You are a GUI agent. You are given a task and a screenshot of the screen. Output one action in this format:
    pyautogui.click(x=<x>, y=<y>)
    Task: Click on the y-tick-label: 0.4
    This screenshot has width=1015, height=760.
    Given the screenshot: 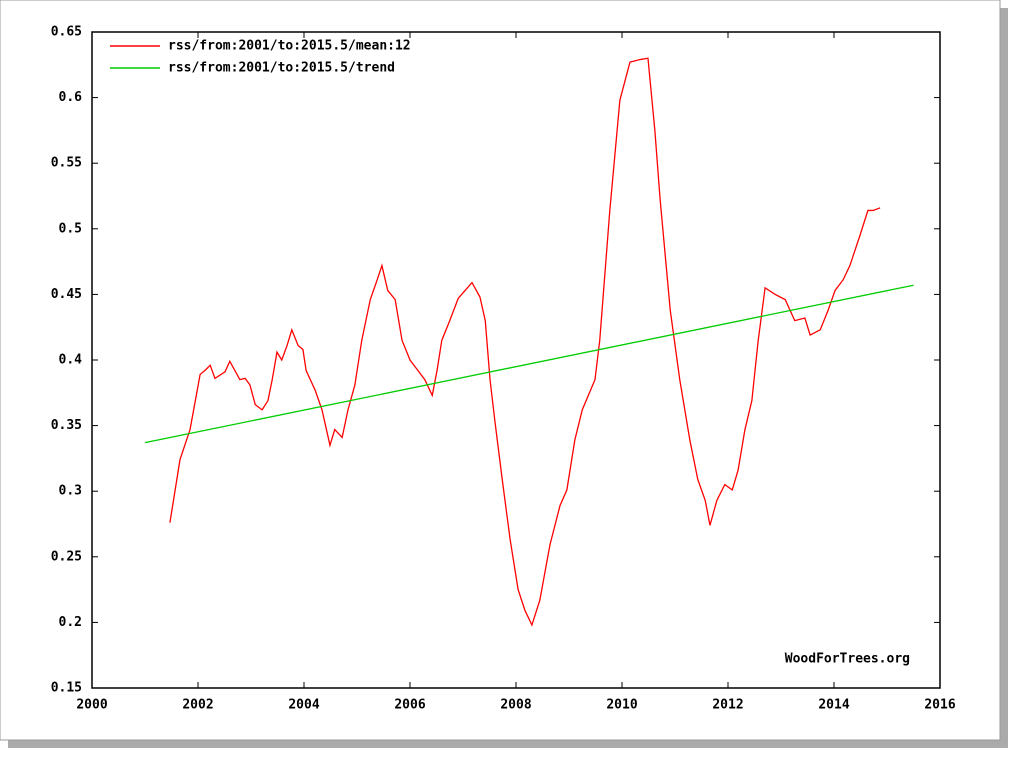 What is the action you would take?
    pyautogui.click(x=71, y=360)
    